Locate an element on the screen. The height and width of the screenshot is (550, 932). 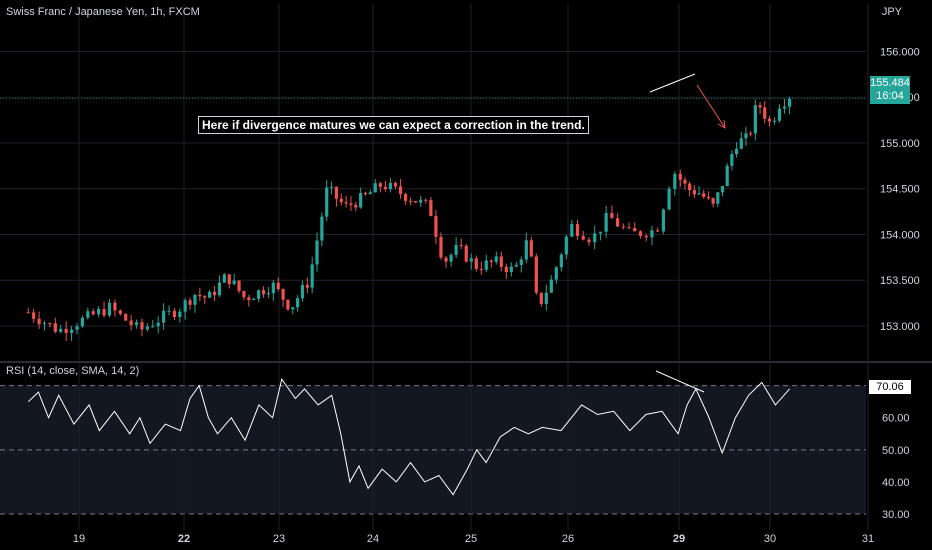
time-tick-31: 31 is located at coordinates (868, 539).